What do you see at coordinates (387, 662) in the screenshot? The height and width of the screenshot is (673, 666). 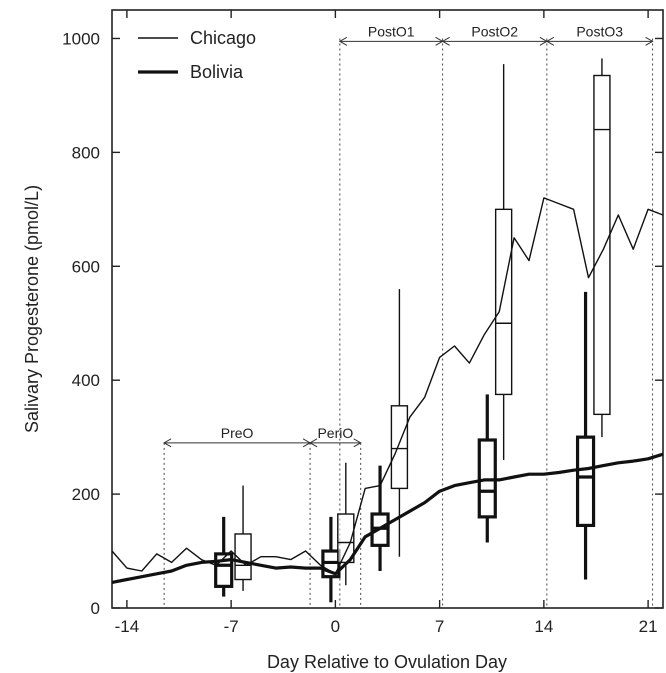 I see `x-axis-title: Day Relative to Ovulation Day` at bounding box center [387, 662].